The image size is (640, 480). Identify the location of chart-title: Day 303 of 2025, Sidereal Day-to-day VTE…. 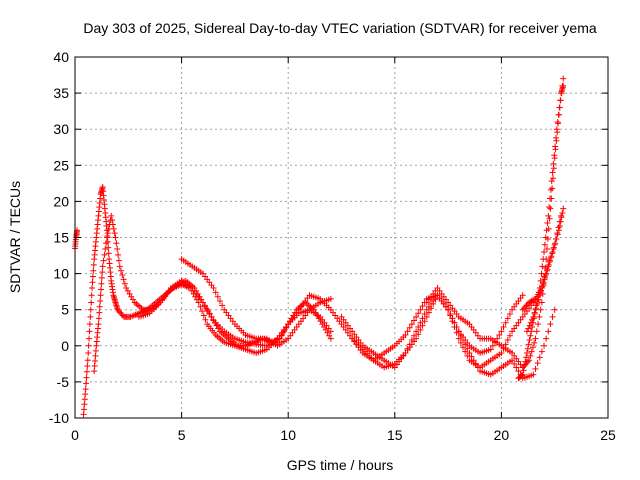
(339, 28).